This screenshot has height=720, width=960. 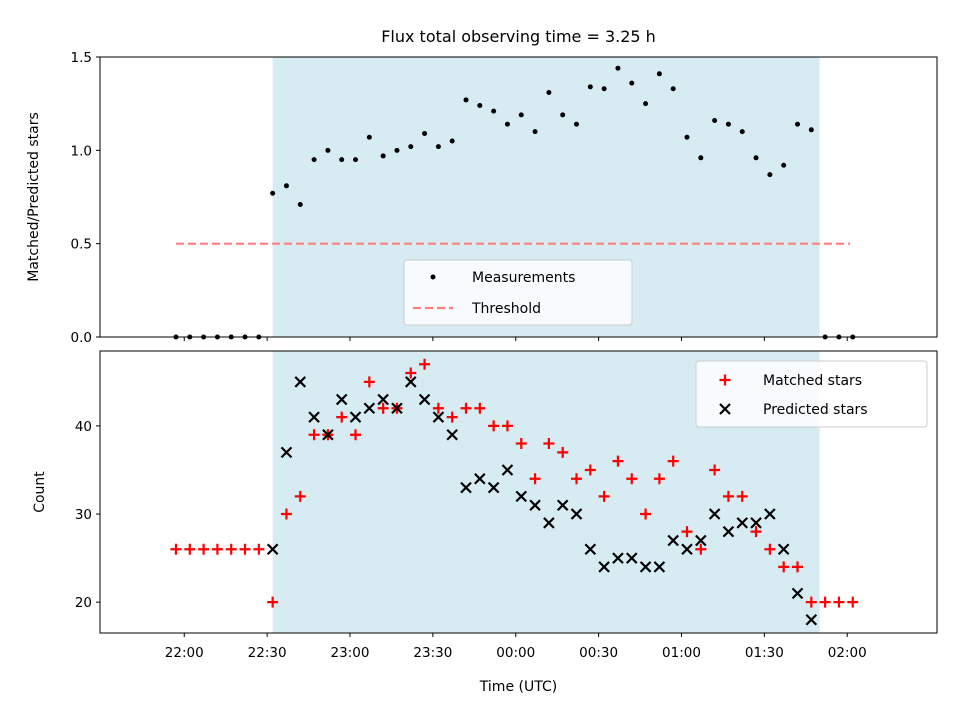 I want to click on x-tick-label: 22:30, so click(x=267, y=653).